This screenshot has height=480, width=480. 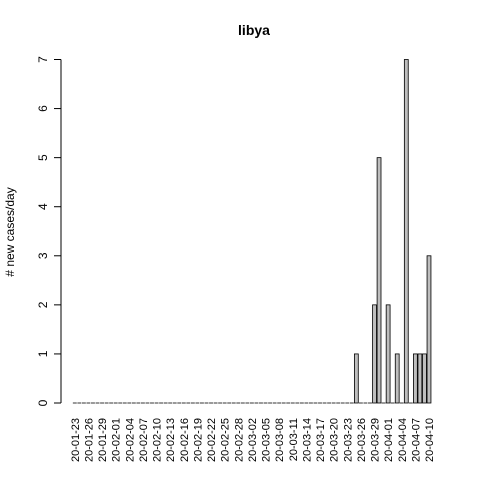 I want to click on x-tick-label: 20-03-29, so click(x=376, y=440).